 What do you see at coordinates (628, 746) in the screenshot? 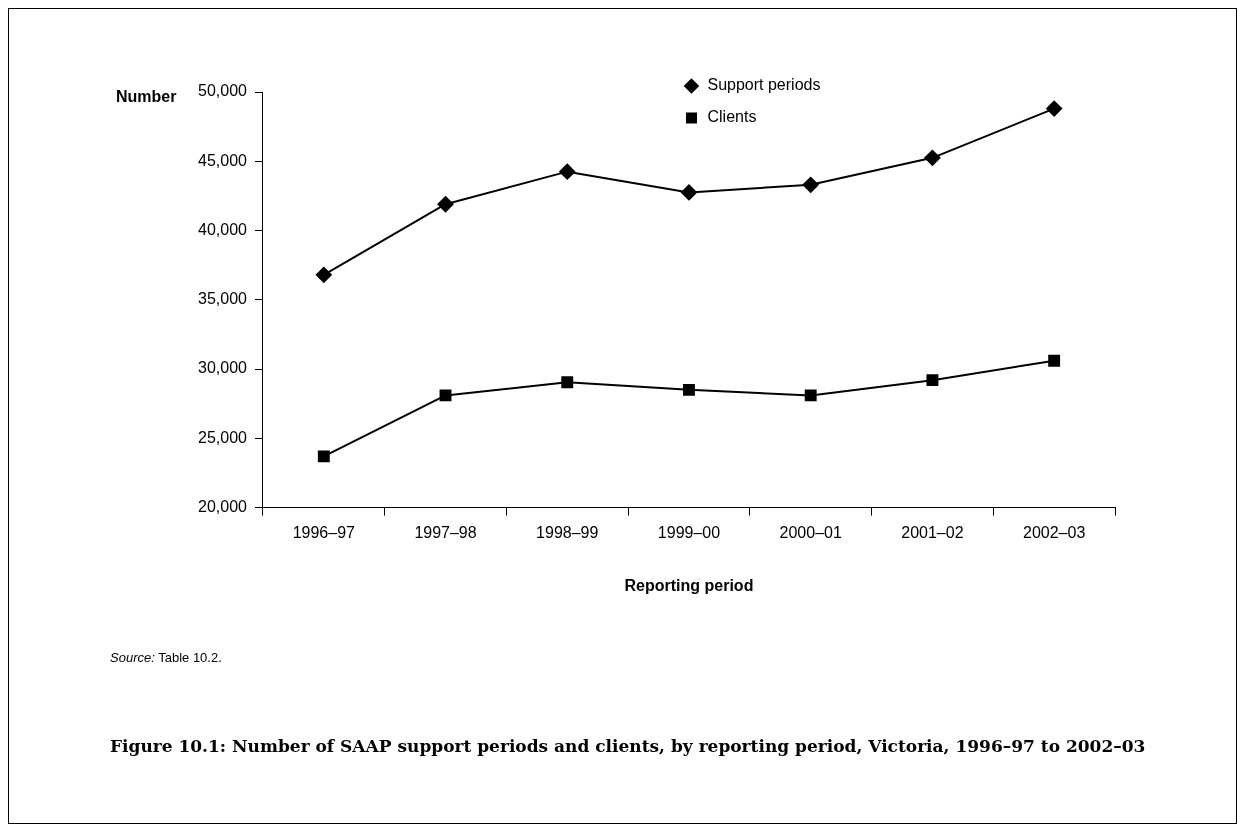
I see `text: Figure 10.1: Number of SAAP support periods and clients, by reporting period, Victoria, 1996–97 to 2002–03` at bounding box center [628, 746].